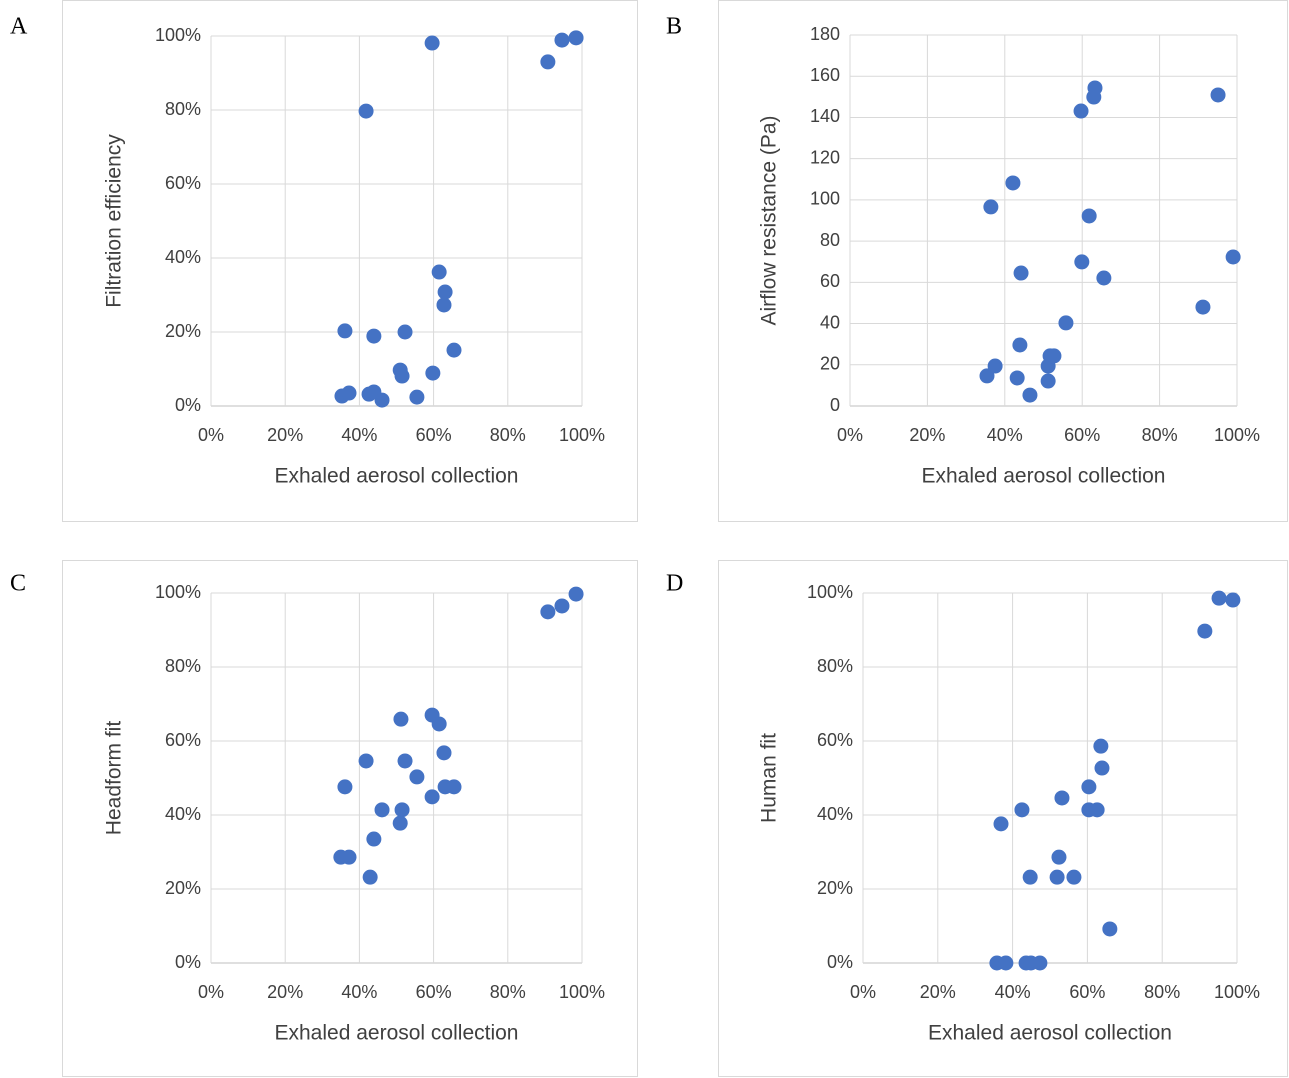  Describe the element at coordinates (674, 584) in the screenshot. I see `panel-label: D` at that location.